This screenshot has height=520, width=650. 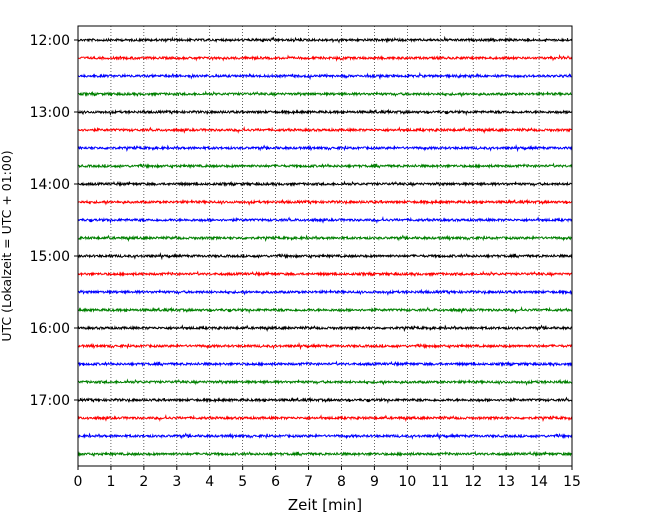 What do you see at coordinates (341, 482) in the screenshot?
I see `x-tick-label: 8` at bounding box center [341, 482].